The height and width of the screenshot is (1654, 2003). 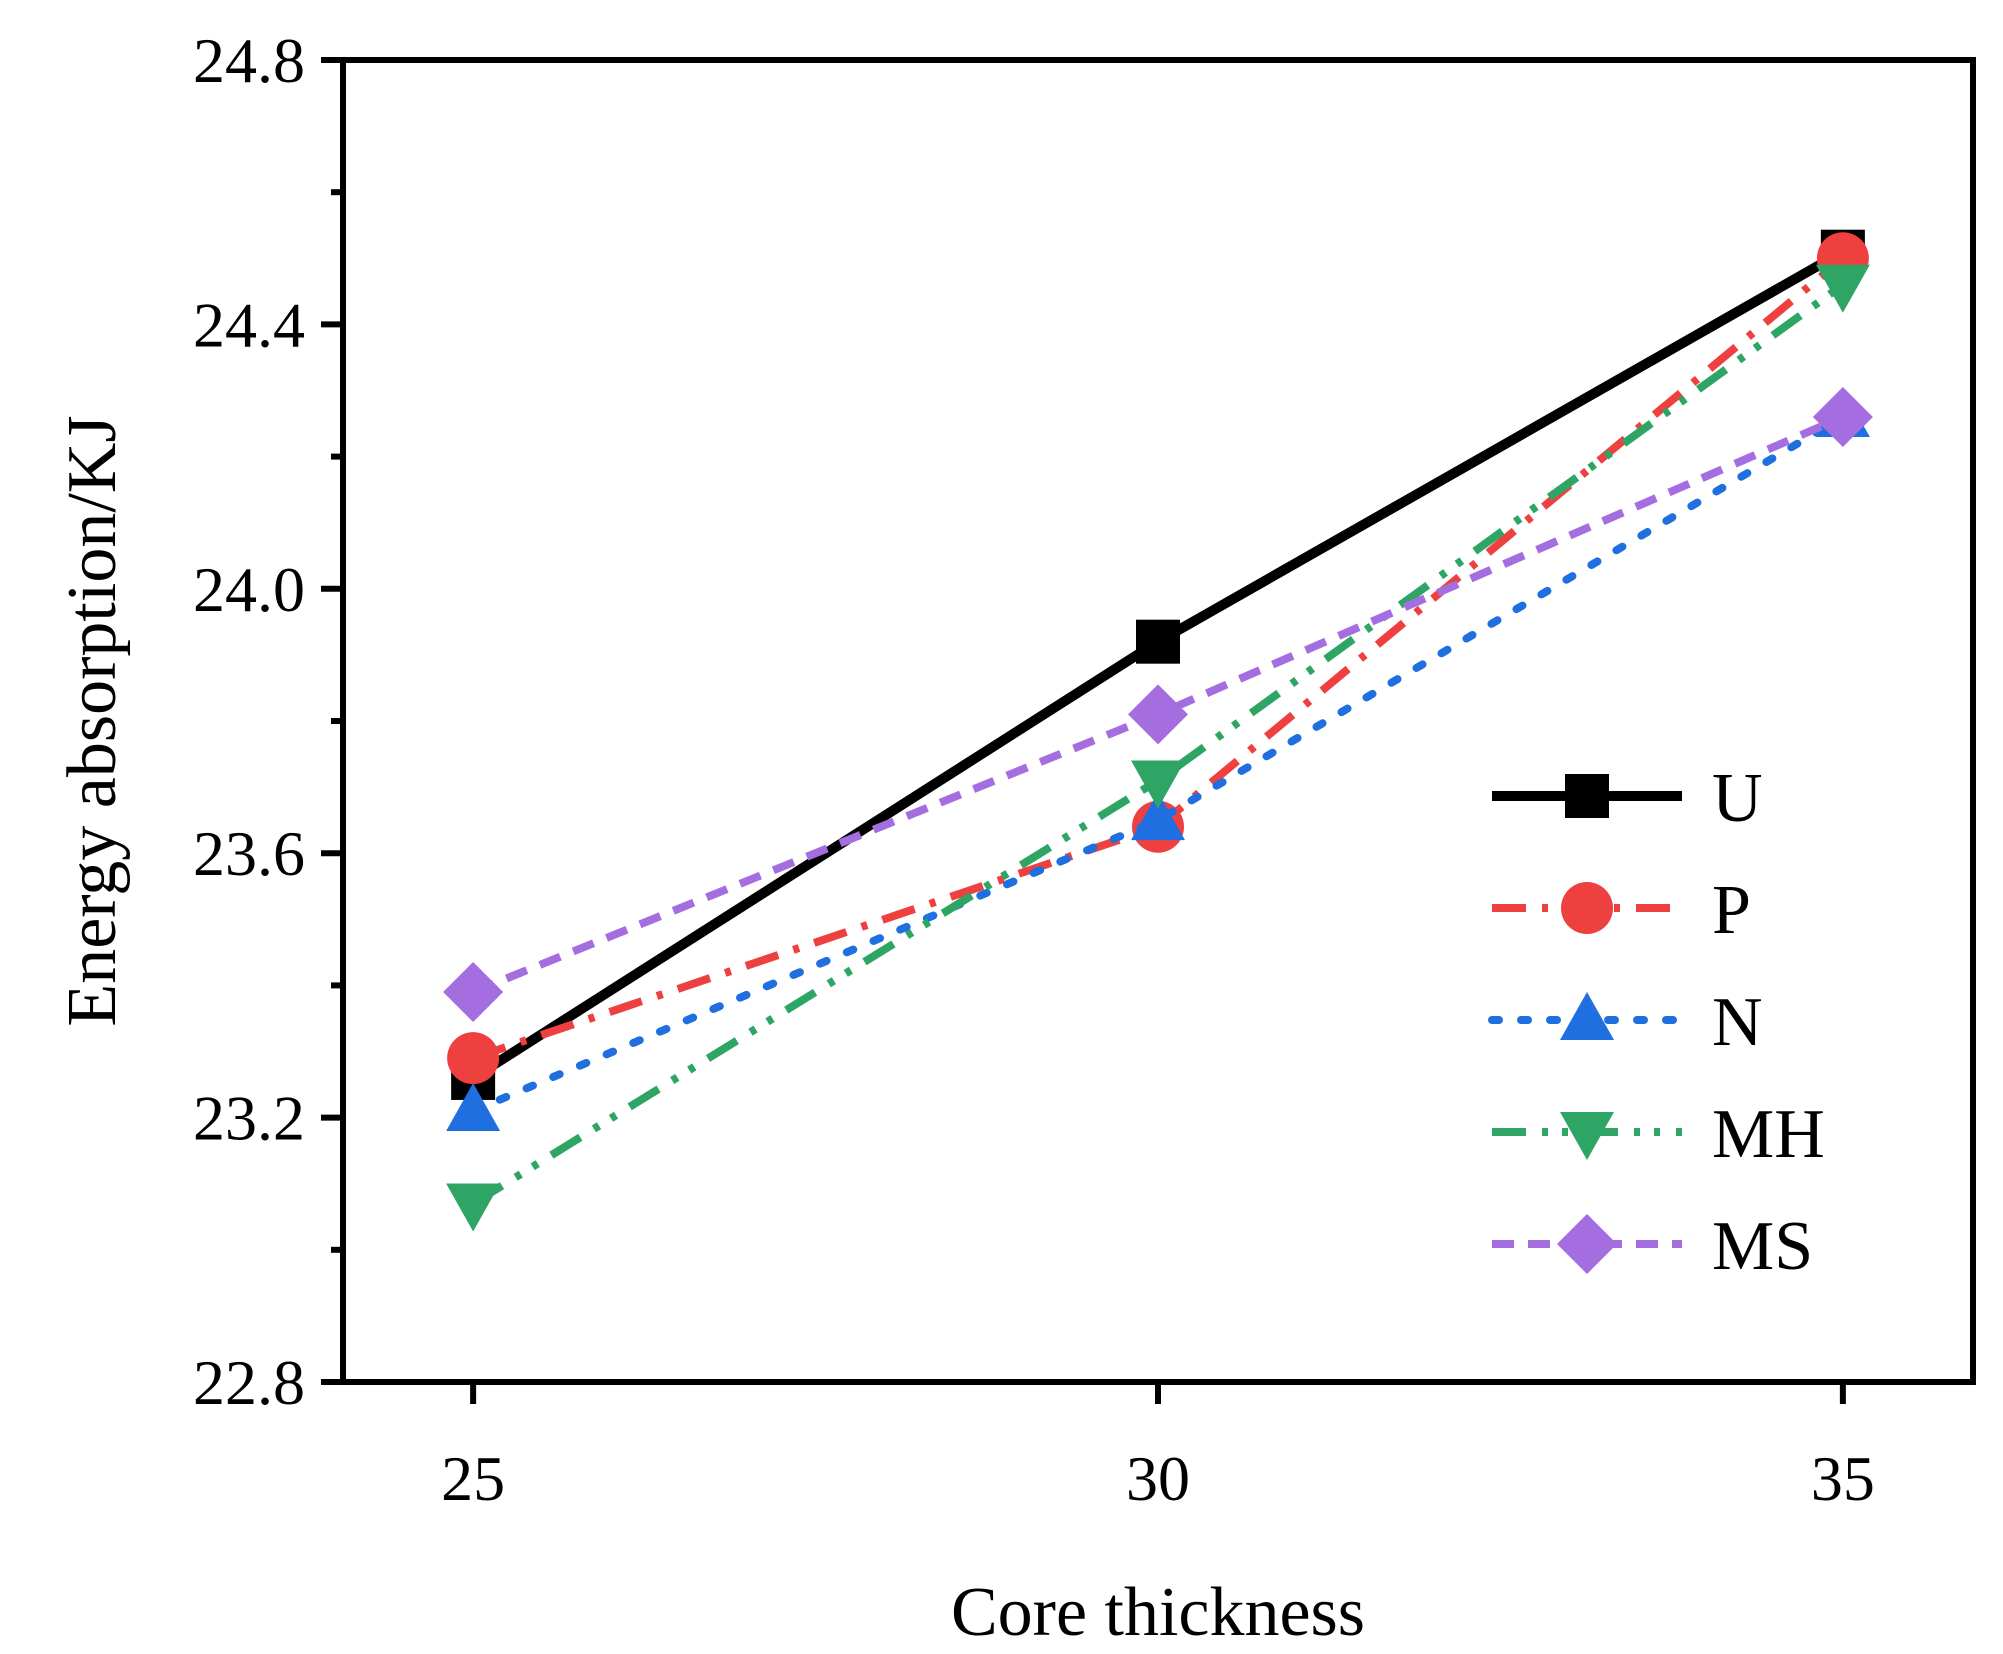 What do you see at coordinates (249, 589) in the screenshot?
I see `y-tick-label: 24.0` at bounding box center [249, 589].